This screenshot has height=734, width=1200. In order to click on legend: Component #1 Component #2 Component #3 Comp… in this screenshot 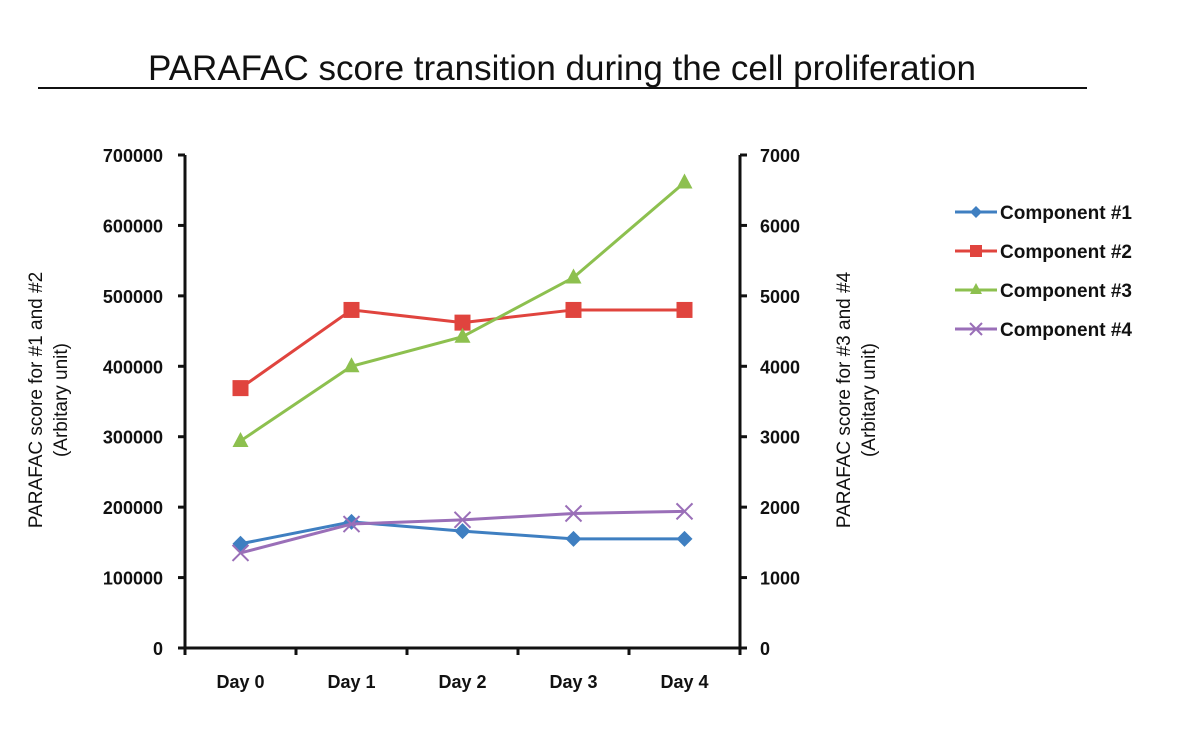, I will do `click(1043, 272)`.